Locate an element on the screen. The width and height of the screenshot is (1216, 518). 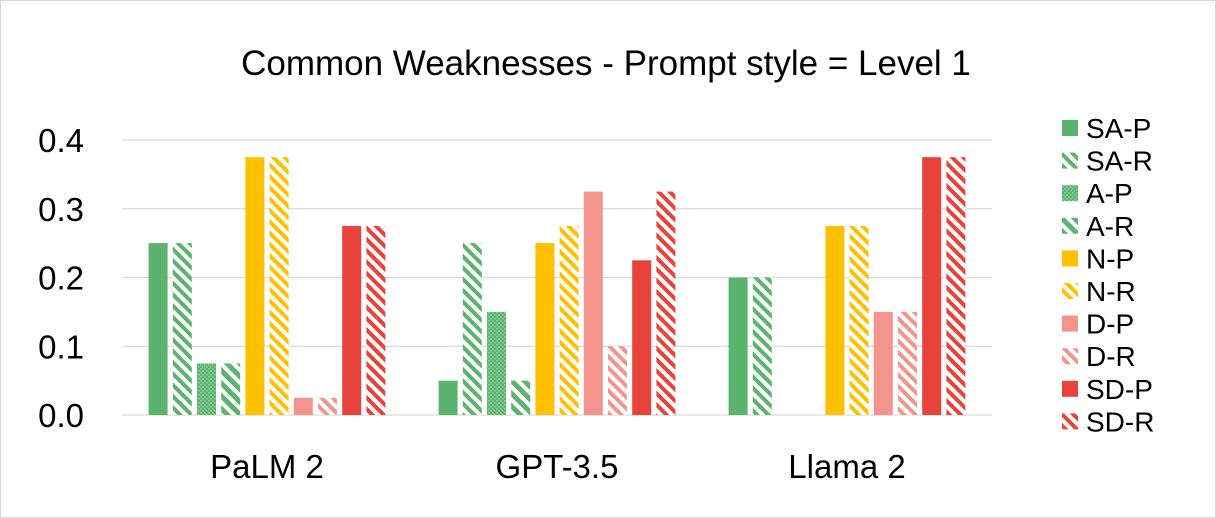
legend-label: SA-R is located at coordinates (1119, 161).